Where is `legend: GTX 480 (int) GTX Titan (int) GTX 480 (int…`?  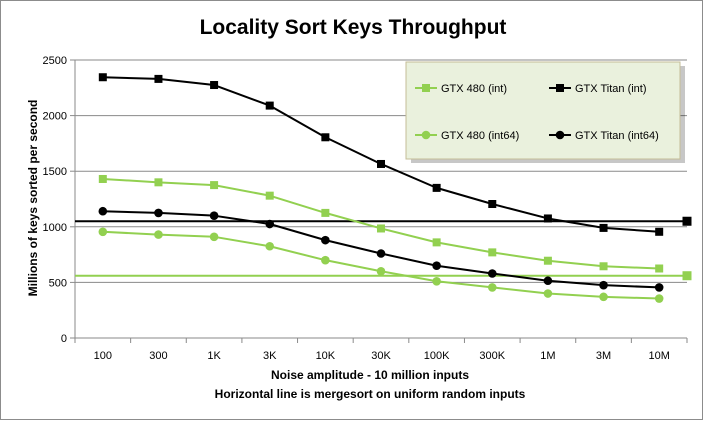
legend: GTX 480 (int) GTX Titan (int) GTX 480 (int… is located at coordinates (545, 112).